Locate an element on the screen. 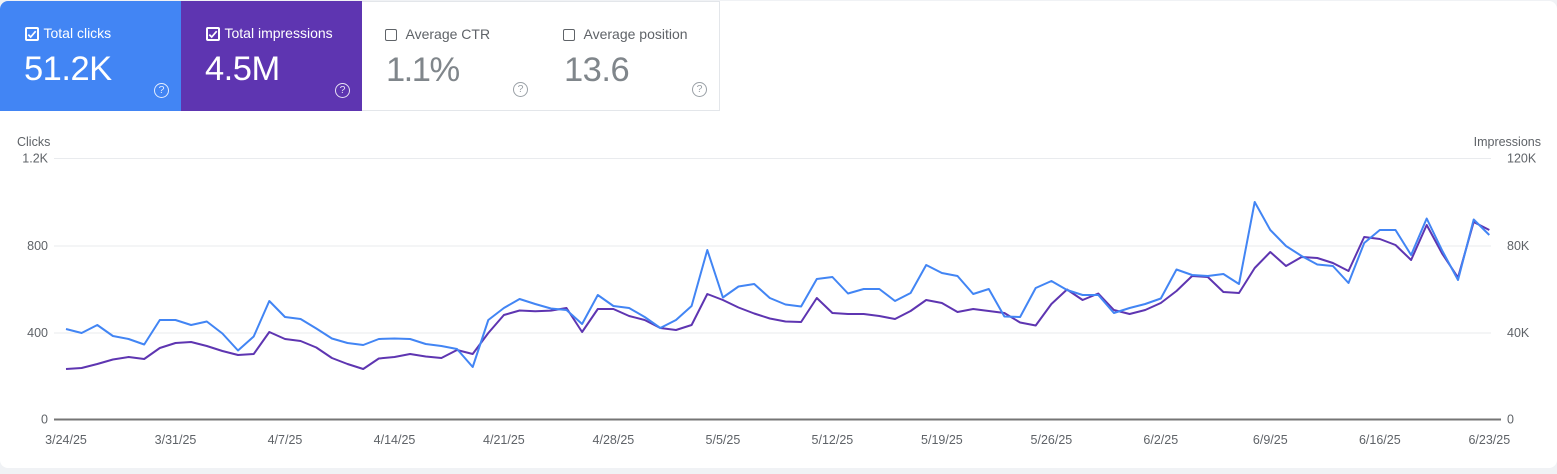 The image size is (1557, 474). svg-text: 80K is located at coordinates (1518, 246).